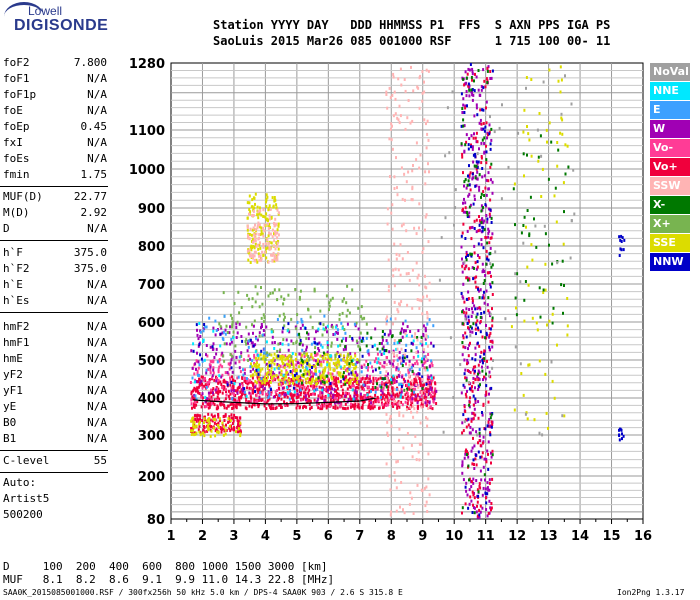  I want to click on y-tick-label: 700, so click(151, 285).